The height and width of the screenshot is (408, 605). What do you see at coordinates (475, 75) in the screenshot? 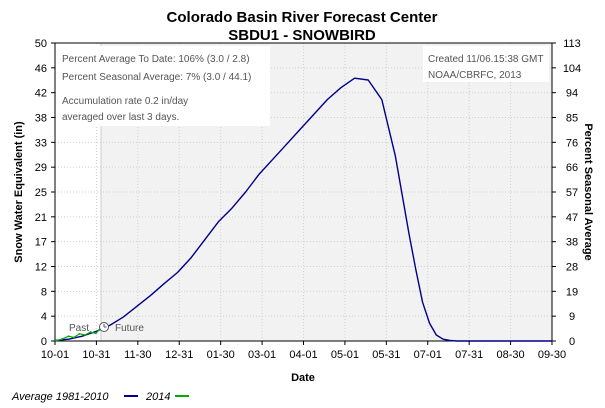
I see `created-agency: NOAA/CBRFC, 2013` at bounding box center [475, 75].